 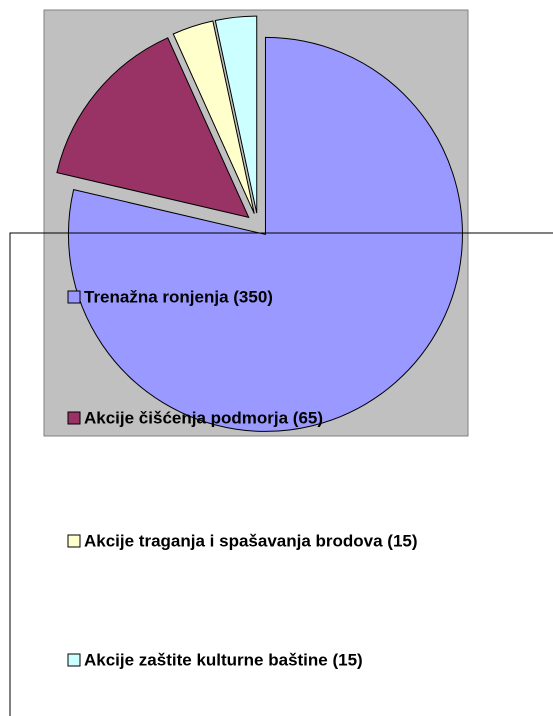 I want to click on legend-label: Akcije zaštite kulturne baštine (15), so click(x=223, y=659).